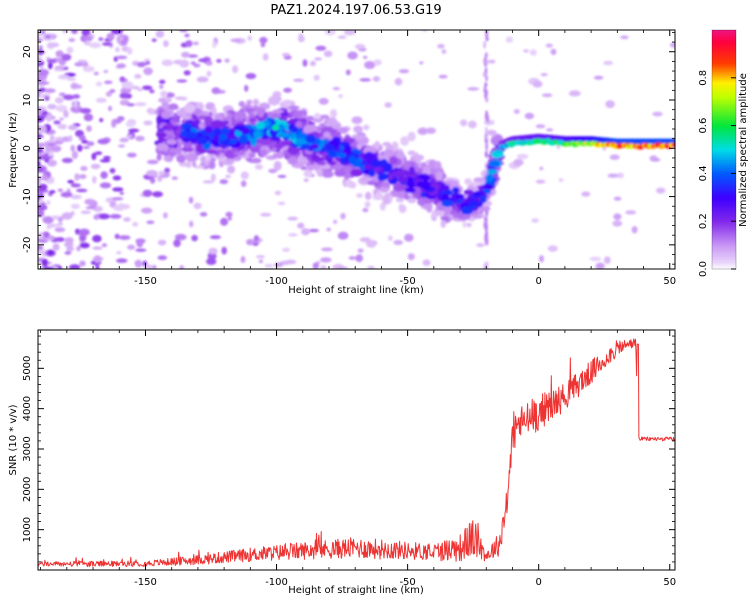 Image resolution: width=750 pixels, height=600 pixels. Describe the element at coordinates (407, 582) in the screenshot. I see `snr-xtick-label: -50` at that location.